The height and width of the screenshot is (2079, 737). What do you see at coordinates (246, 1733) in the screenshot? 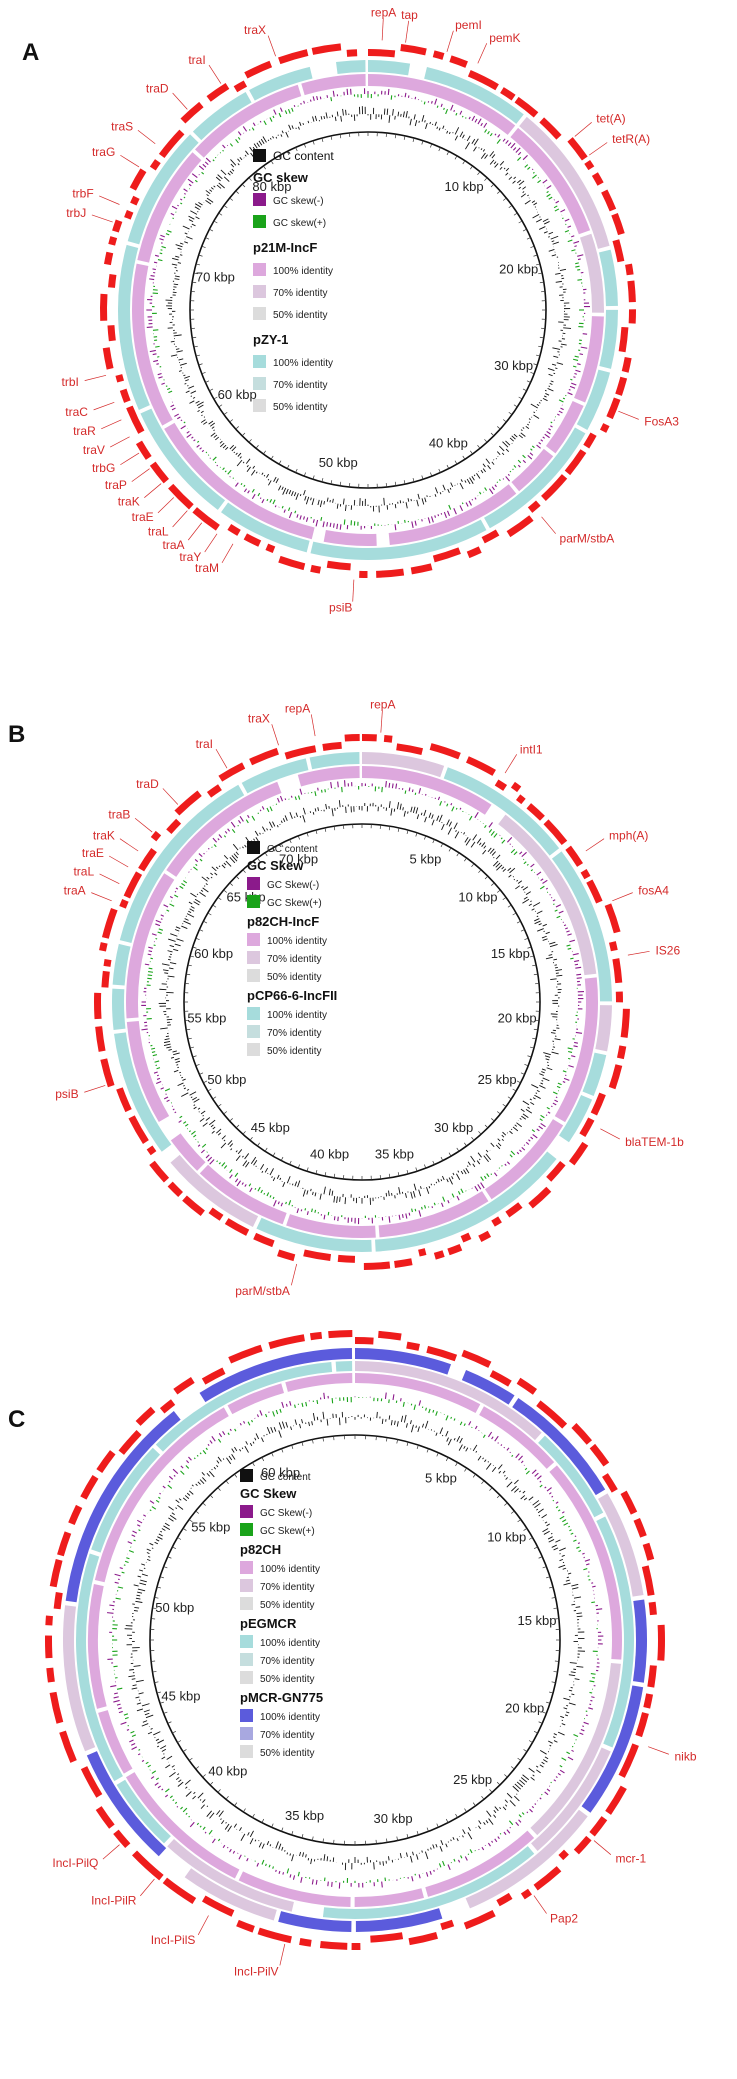
I see `legend-identity-swatch` at bounding box center [246, 1733].